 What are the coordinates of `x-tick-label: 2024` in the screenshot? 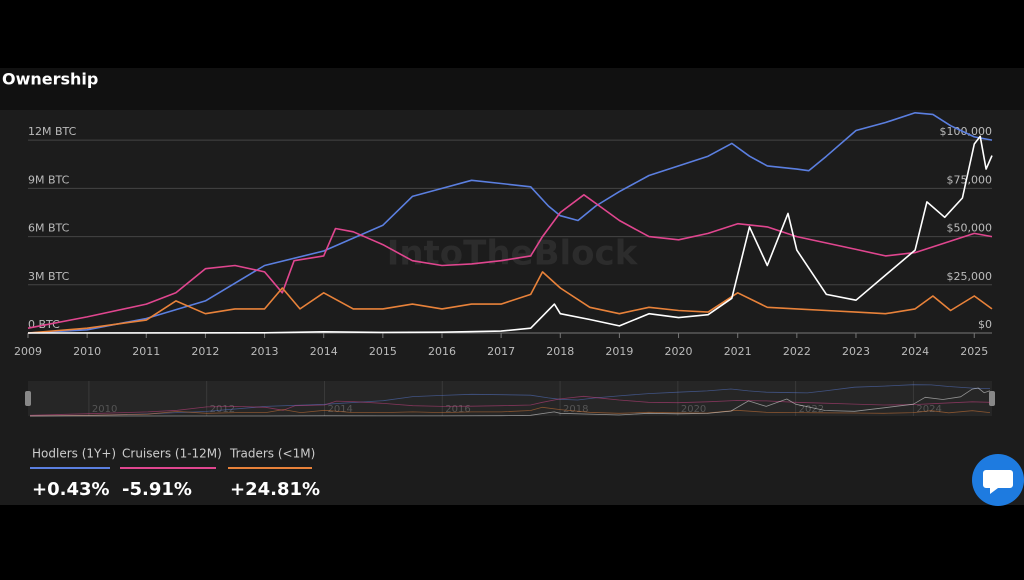 It's located at (915, 351).